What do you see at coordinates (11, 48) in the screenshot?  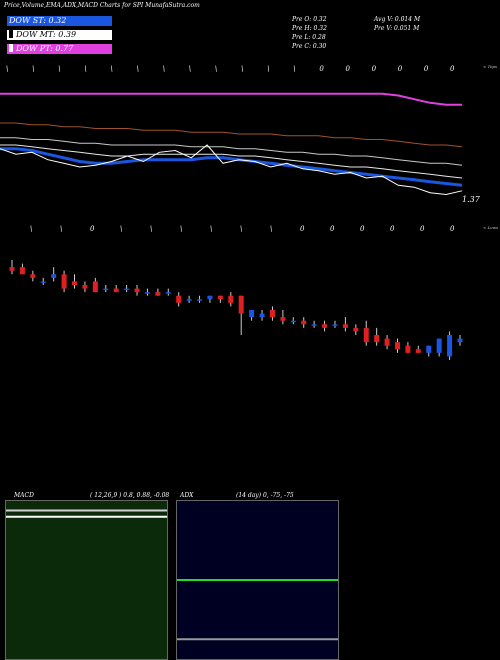 I see `legend-dow-pt-swatch` at bounding box center [11, 48].